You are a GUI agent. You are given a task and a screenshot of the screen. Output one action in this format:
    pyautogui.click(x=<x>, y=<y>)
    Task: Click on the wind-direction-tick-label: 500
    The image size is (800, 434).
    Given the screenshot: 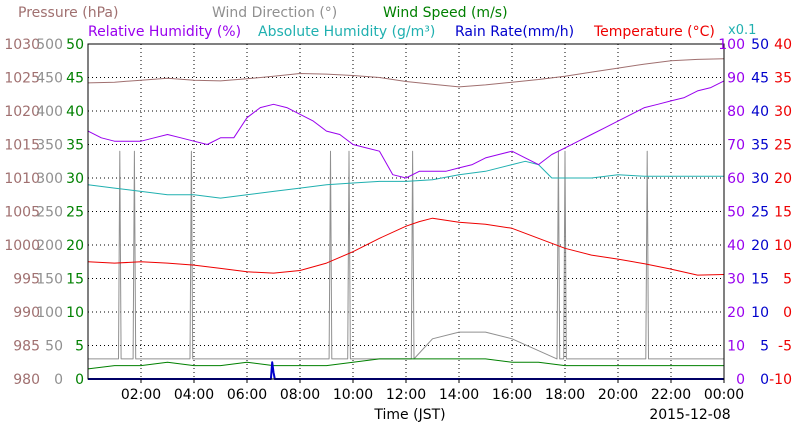 What is the action you would take?
    pyautogui.click(x=49, y=45)
    